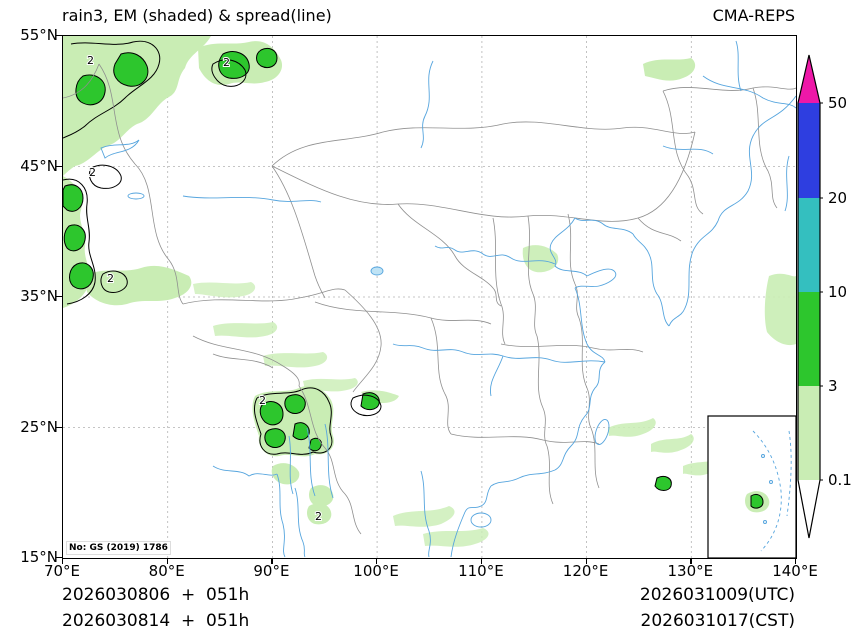 The height and width of the screenshot is (643, 860). I want to click on colorbar, so click(810, 299).